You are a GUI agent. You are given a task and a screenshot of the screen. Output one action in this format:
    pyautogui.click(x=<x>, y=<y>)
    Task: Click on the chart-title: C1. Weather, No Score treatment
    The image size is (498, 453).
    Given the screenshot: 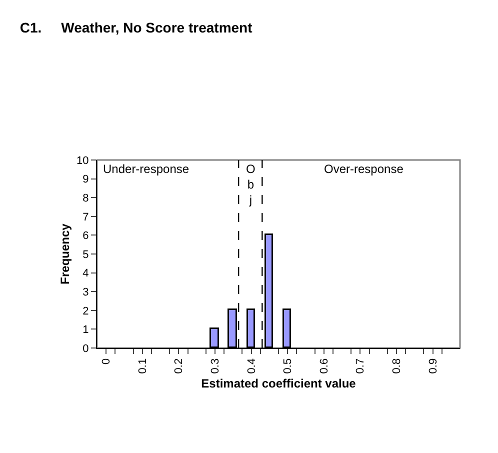 What is the action you would take?
    pyautogui.click(x=136, y=27)
    